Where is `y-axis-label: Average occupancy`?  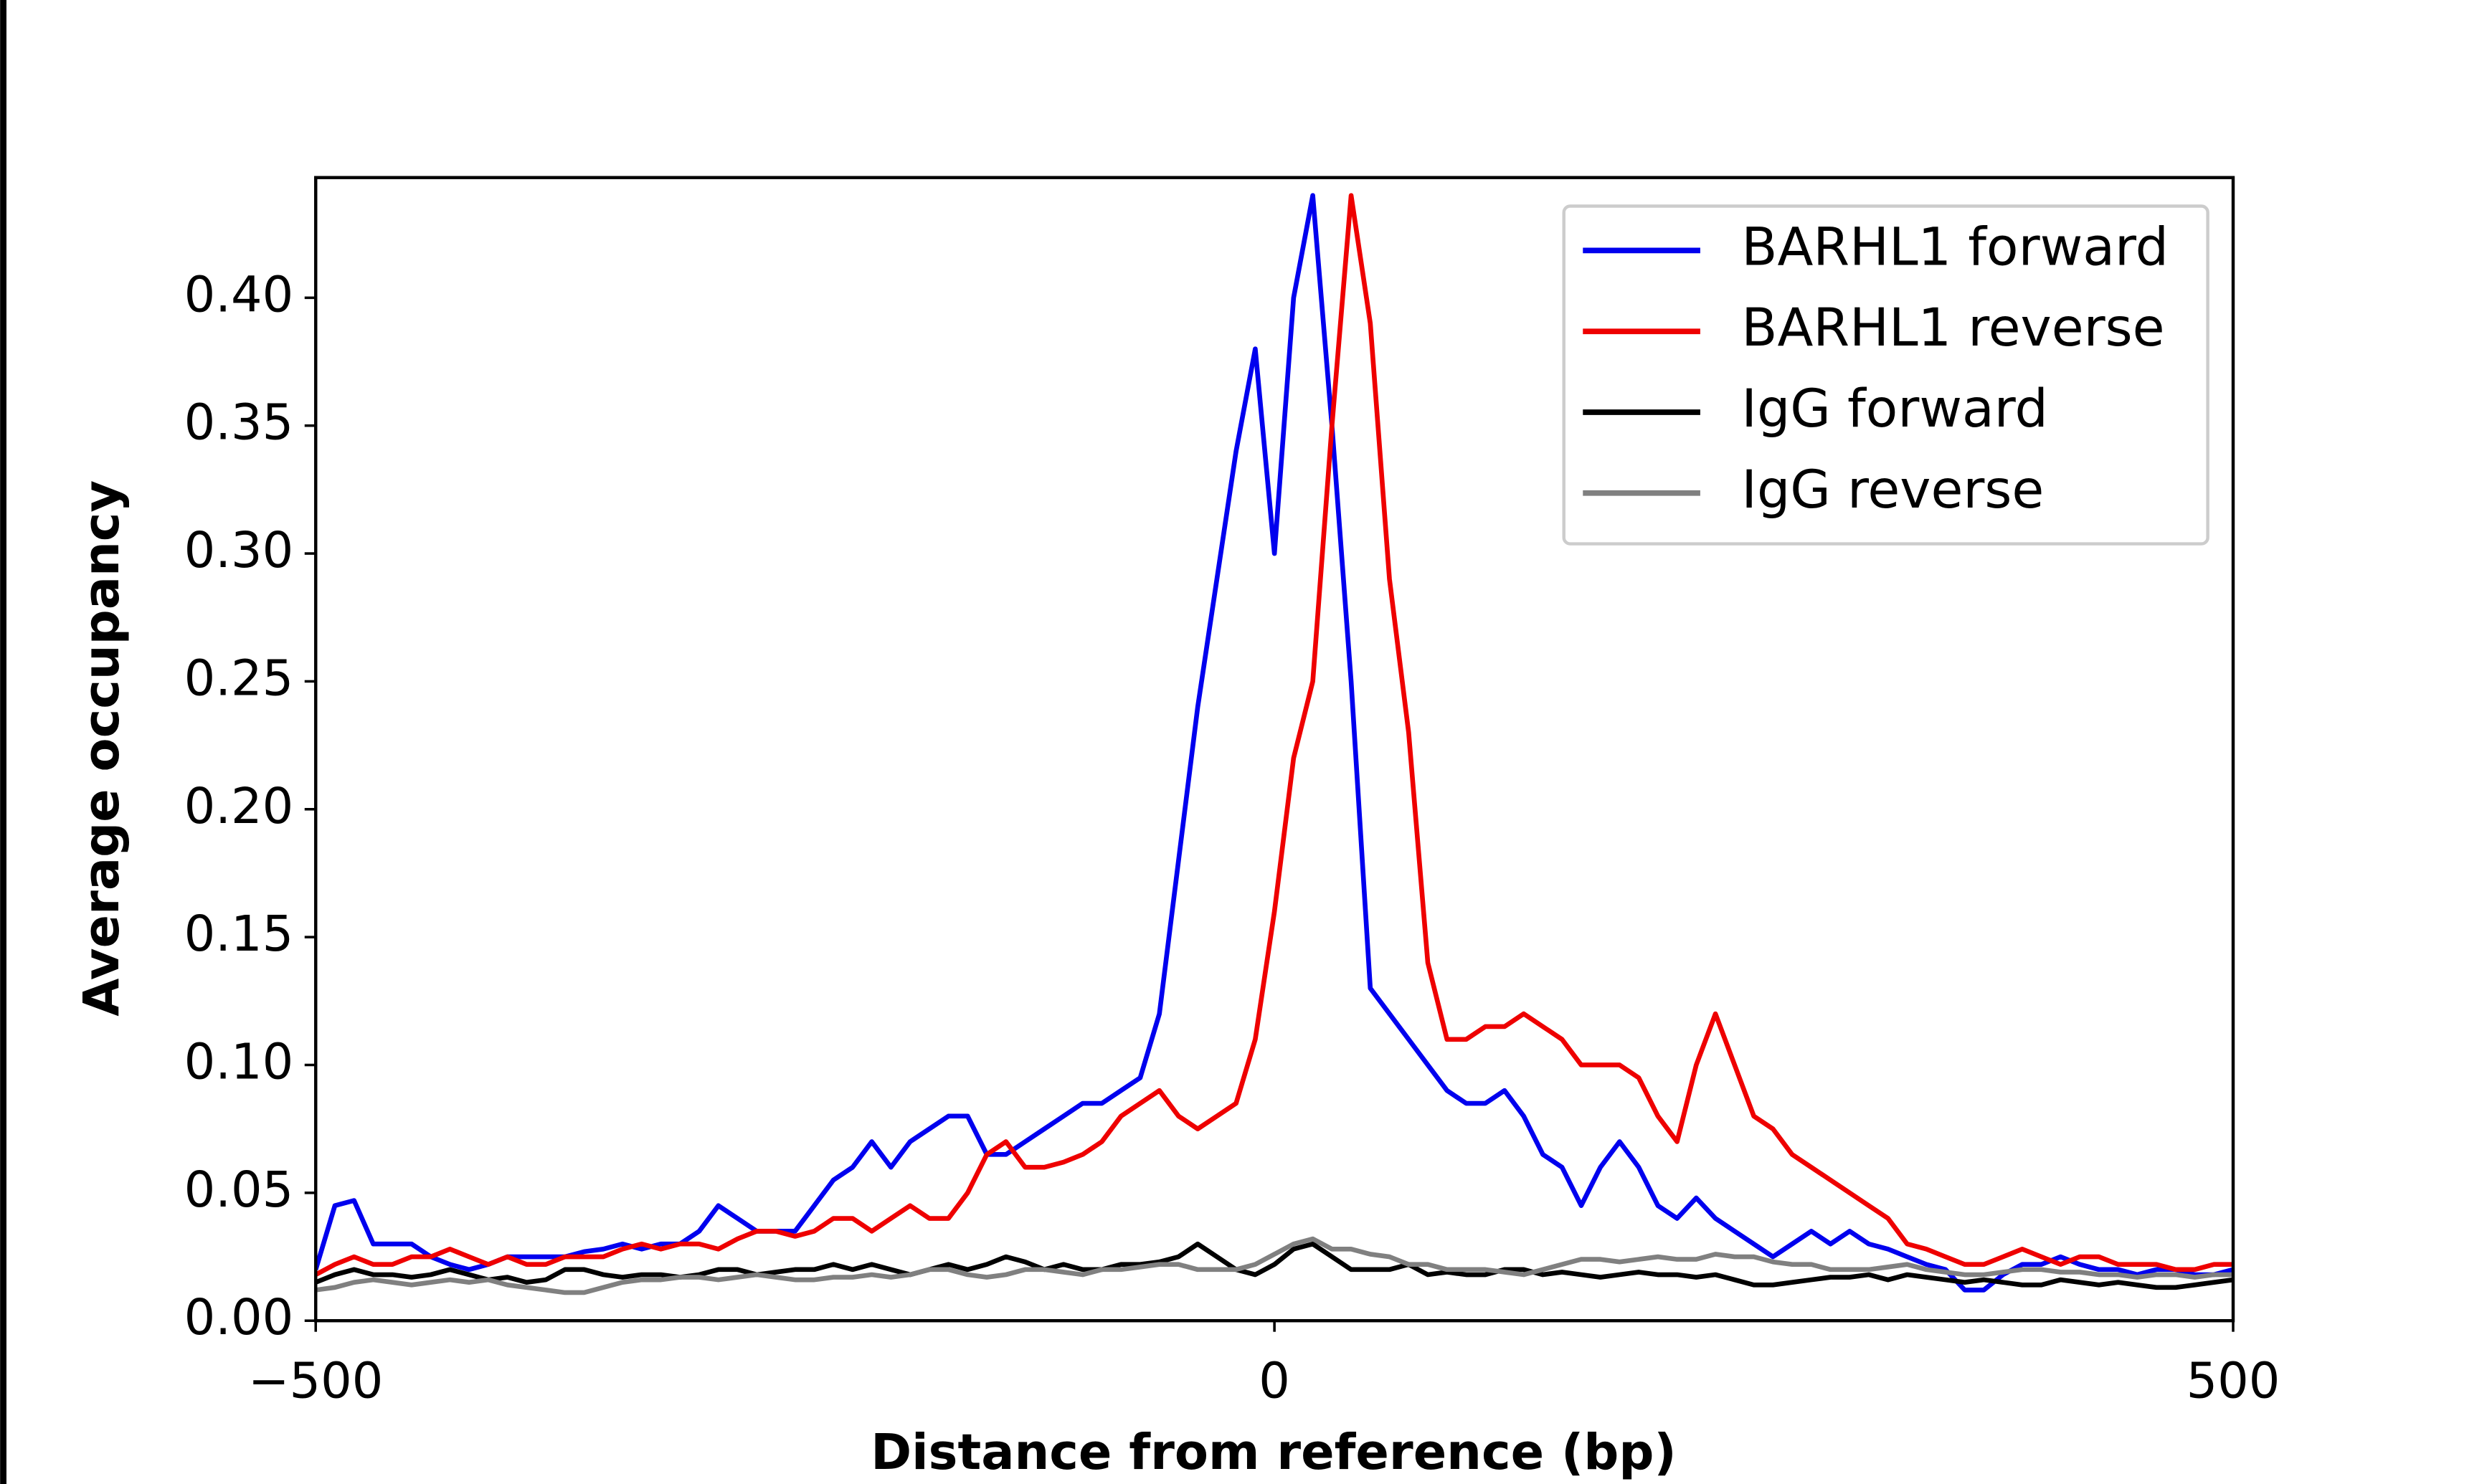
y-axis-label: Average occupancy is located at coordinates (102, 749).